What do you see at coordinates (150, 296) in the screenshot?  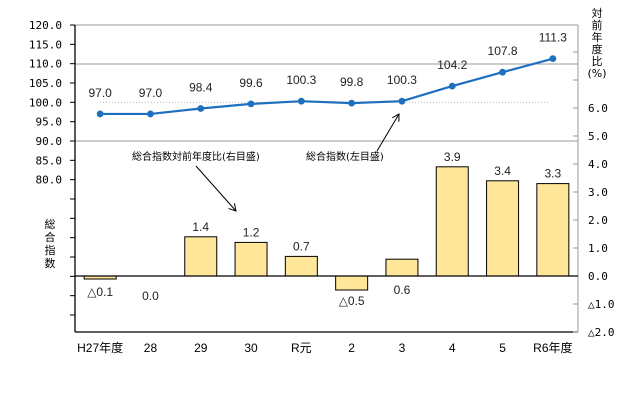 I see `bar-value-label: 0.0` at bounding box center [150, 296].